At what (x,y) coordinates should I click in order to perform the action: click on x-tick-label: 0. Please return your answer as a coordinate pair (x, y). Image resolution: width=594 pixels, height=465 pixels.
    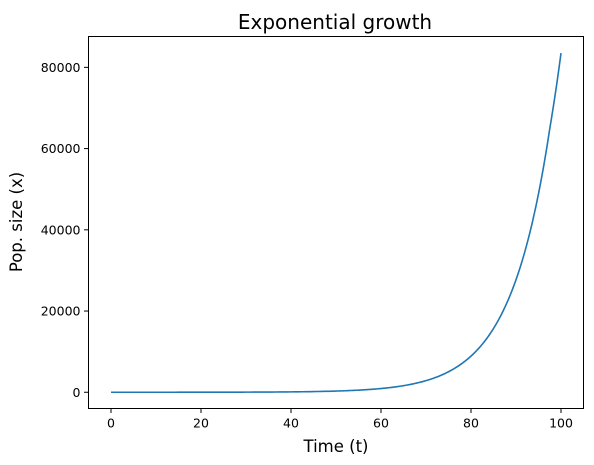
    Looking at the image, I should click on (111, 423).